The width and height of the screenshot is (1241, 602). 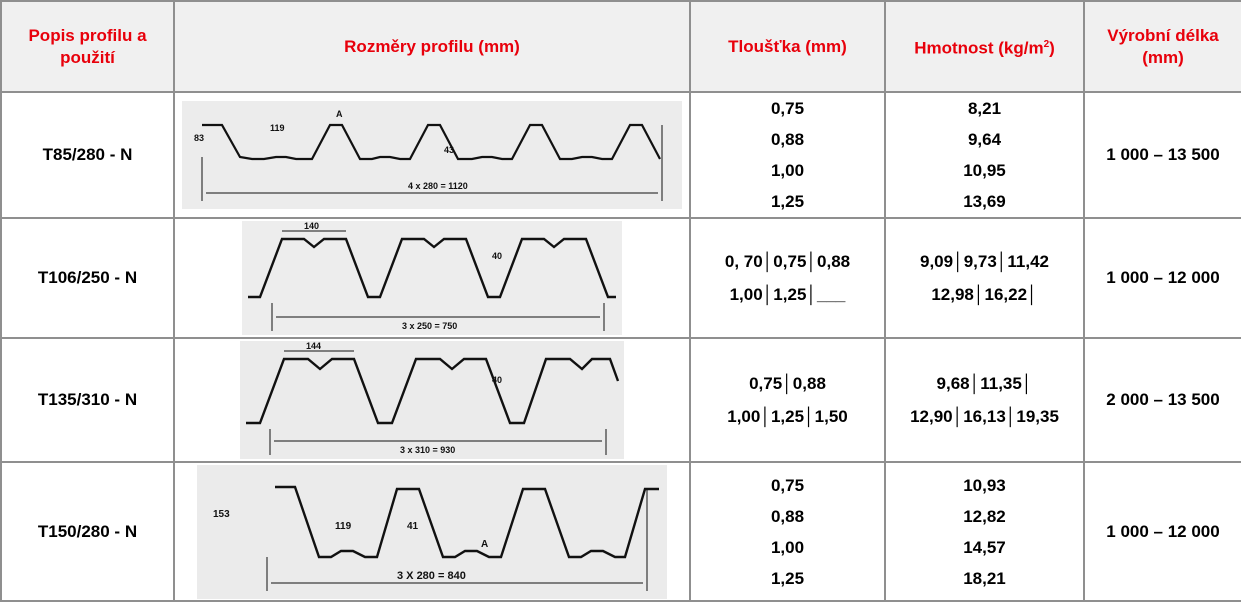 I want to click on weight-cell: 8,21 9,64 10,95 13,69, so click(x=984, y=155).